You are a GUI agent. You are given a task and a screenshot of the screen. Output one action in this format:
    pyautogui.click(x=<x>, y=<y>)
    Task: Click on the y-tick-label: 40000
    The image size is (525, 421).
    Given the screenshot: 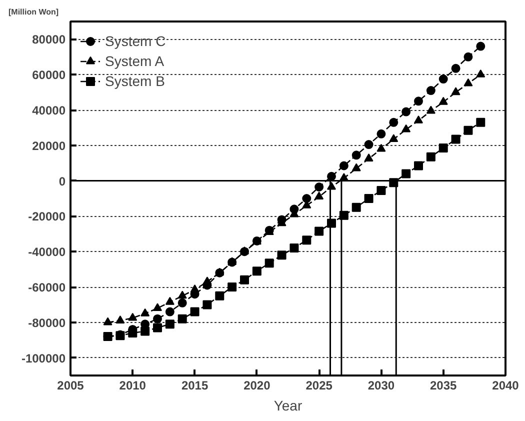 What is the action you would take?
    pyautogui.click(x=49, y=111)
    